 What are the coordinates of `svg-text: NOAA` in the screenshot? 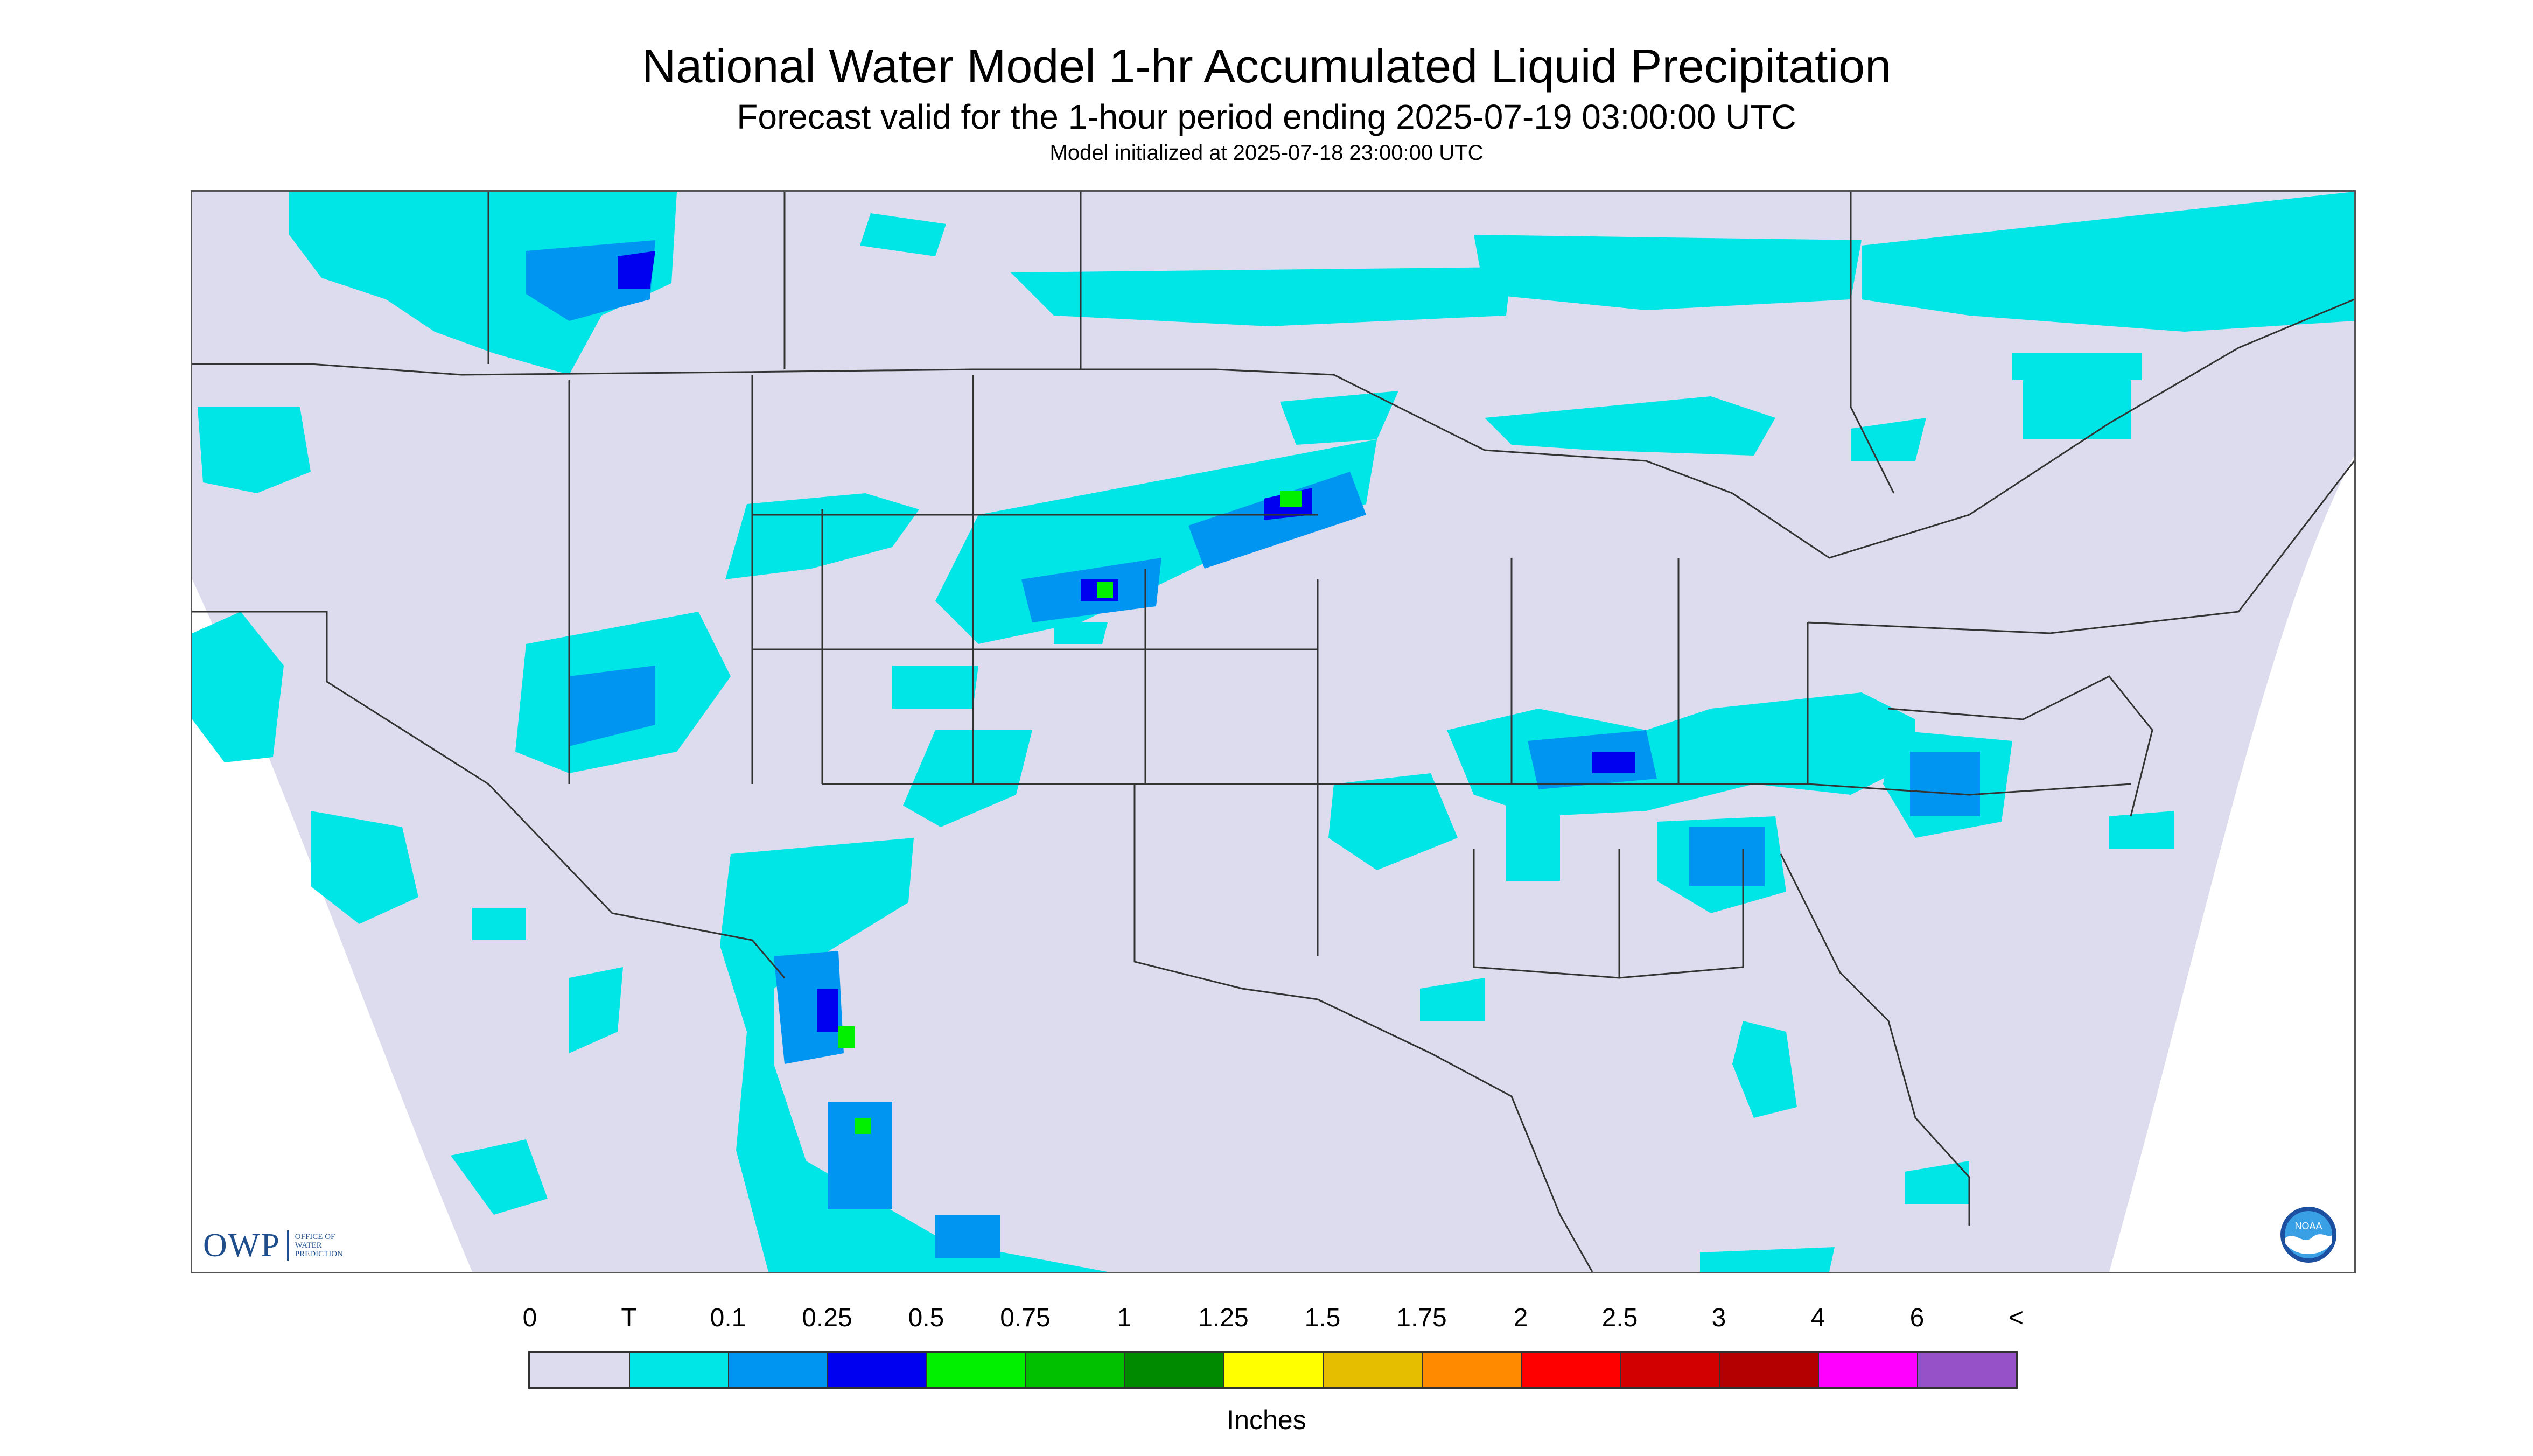 It's located at (2308, 1226).